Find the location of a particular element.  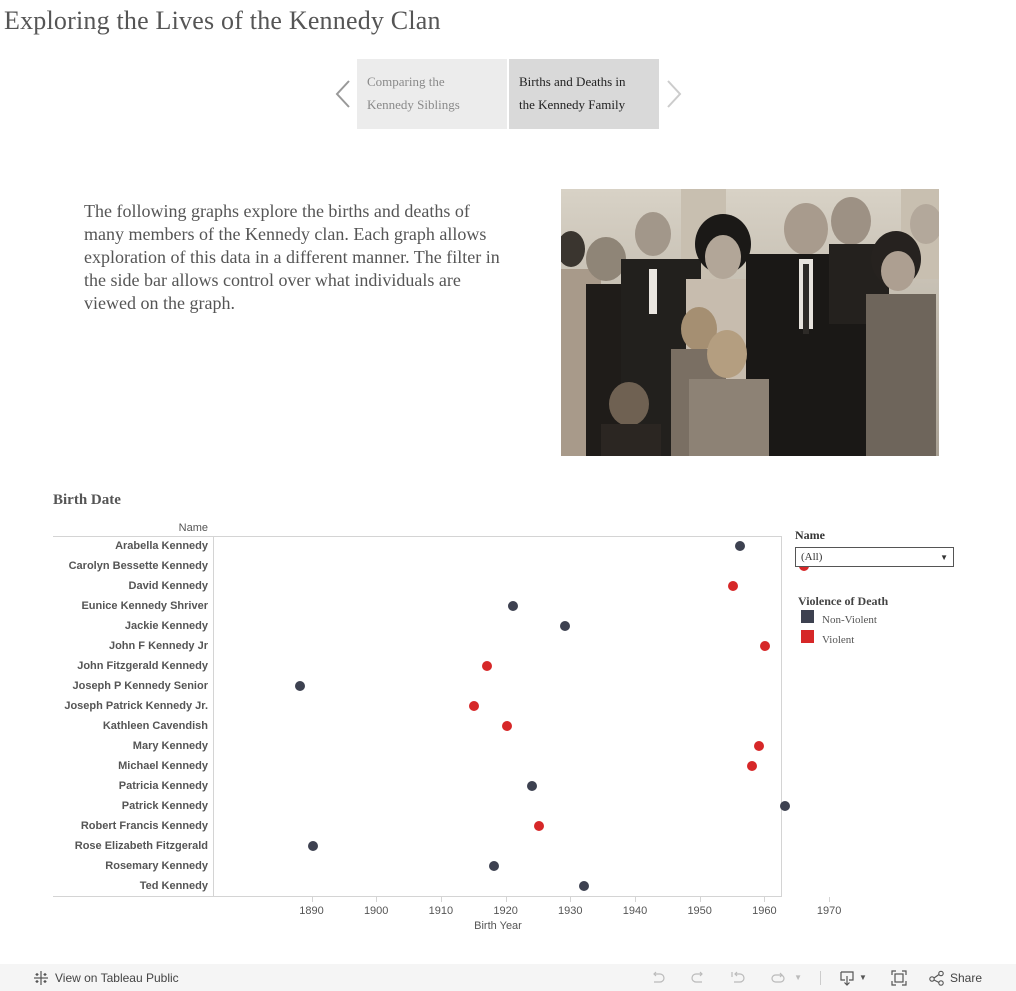

row-header-name: Name is located at coordinates (193, 528).